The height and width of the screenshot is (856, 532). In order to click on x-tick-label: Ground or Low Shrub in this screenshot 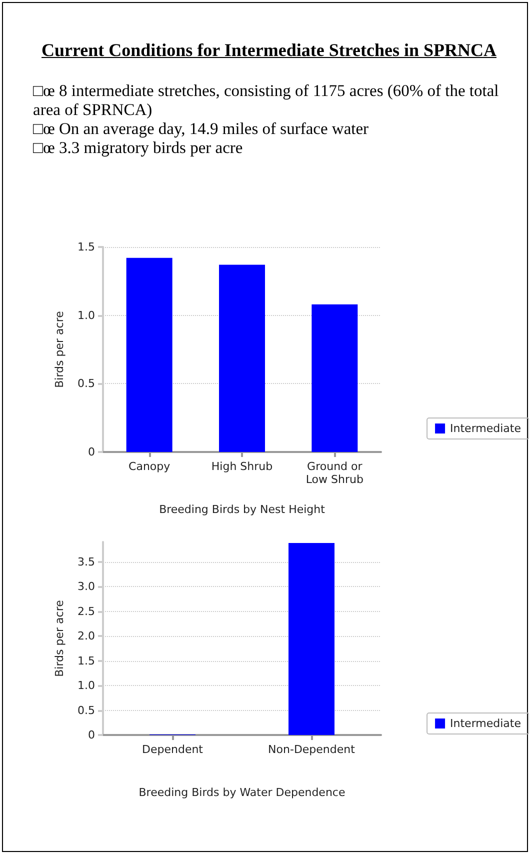, I will do `click(335, 473)`.